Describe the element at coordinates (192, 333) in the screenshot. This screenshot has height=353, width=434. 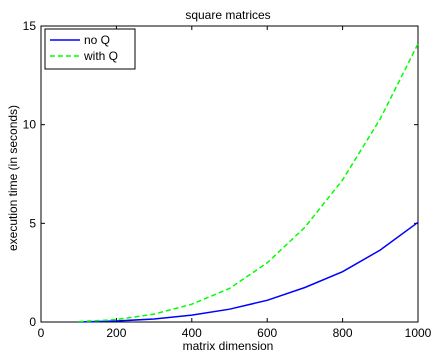
I see `x-tick-label: 400` at that location.